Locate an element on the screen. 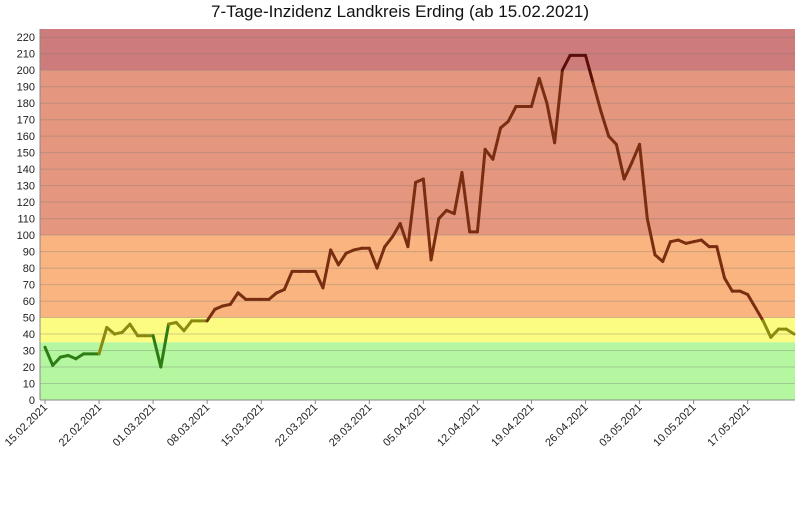  x-tick-label: 26.04.2021 is located at coordinates (566, 425).